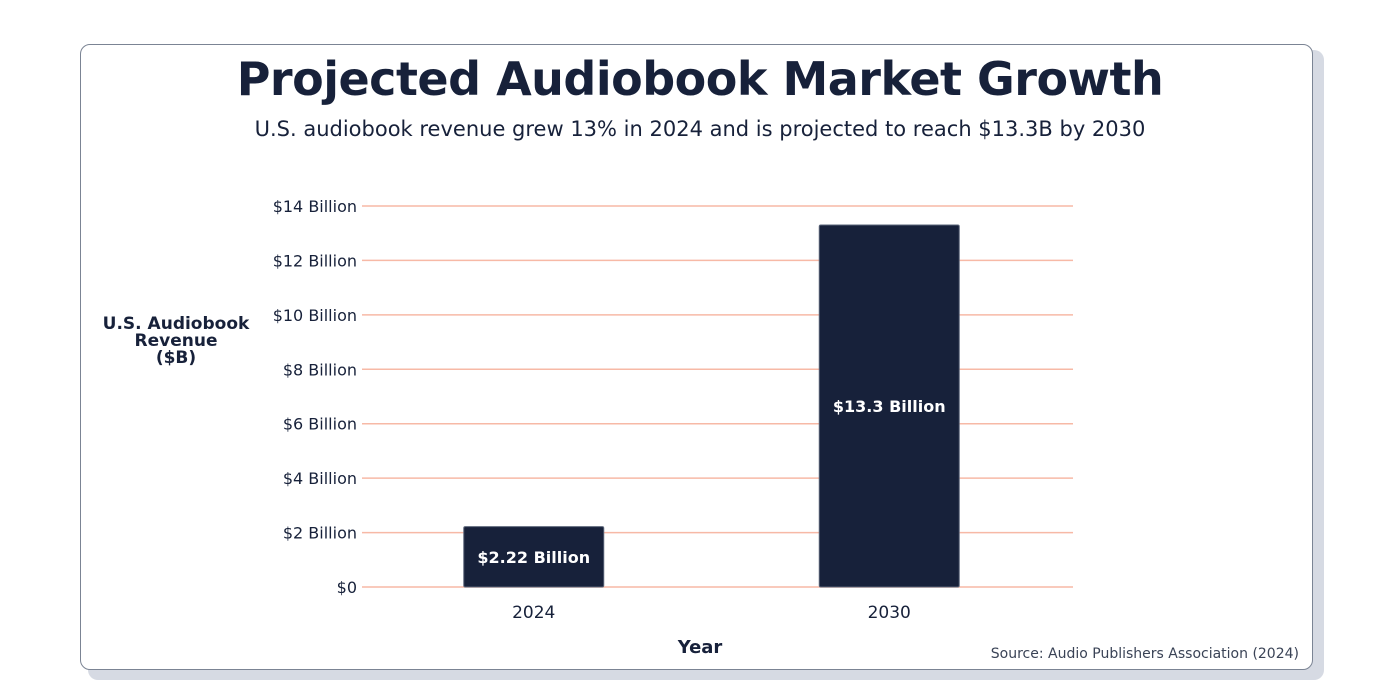 The image size is (1400, 700). What do you see at coordinates (700, 79) in the screenshot?
I see `chart-title: Projected Audiobook Market Growth` at bounding box center [700, 79].